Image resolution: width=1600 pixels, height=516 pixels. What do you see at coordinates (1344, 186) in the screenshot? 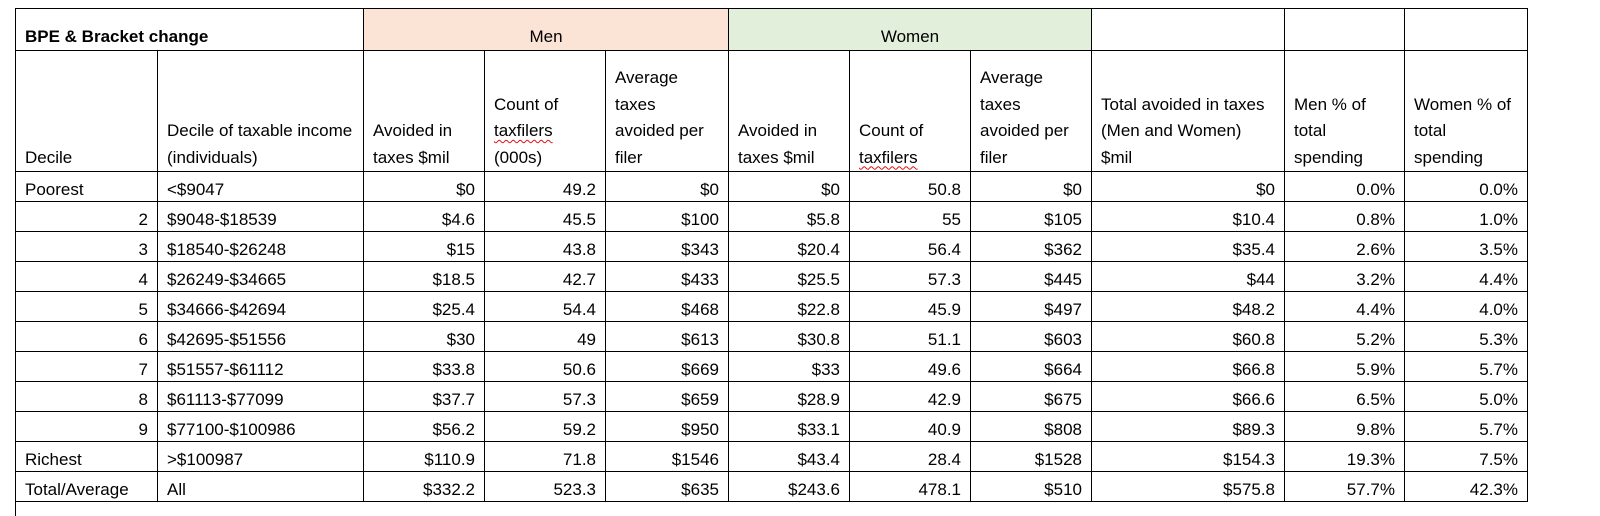
I see `cell-men-pct: 0.0%` at bounding box center [1344, 186].